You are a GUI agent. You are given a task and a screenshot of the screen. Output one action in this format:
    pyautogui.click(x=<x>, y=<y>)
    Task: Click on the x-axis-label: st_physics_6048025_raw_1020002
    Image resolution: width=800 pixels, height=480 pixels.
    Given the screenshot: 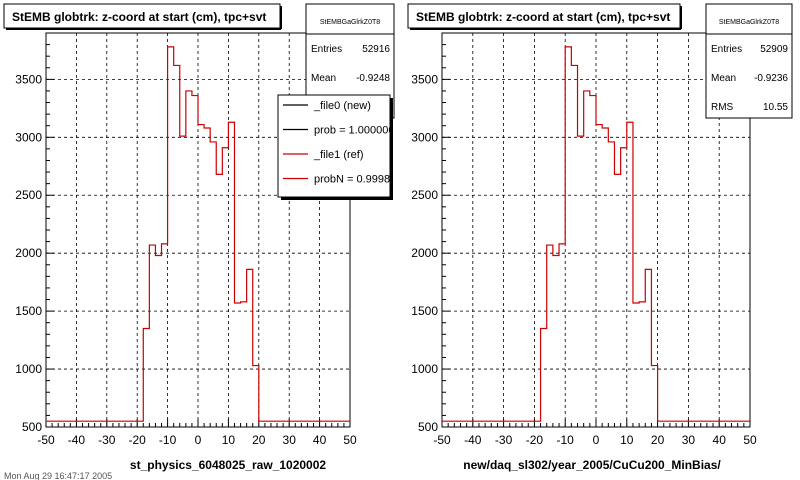 What is the action you would take?
    pyautogui.click(x=228, y=465)
    